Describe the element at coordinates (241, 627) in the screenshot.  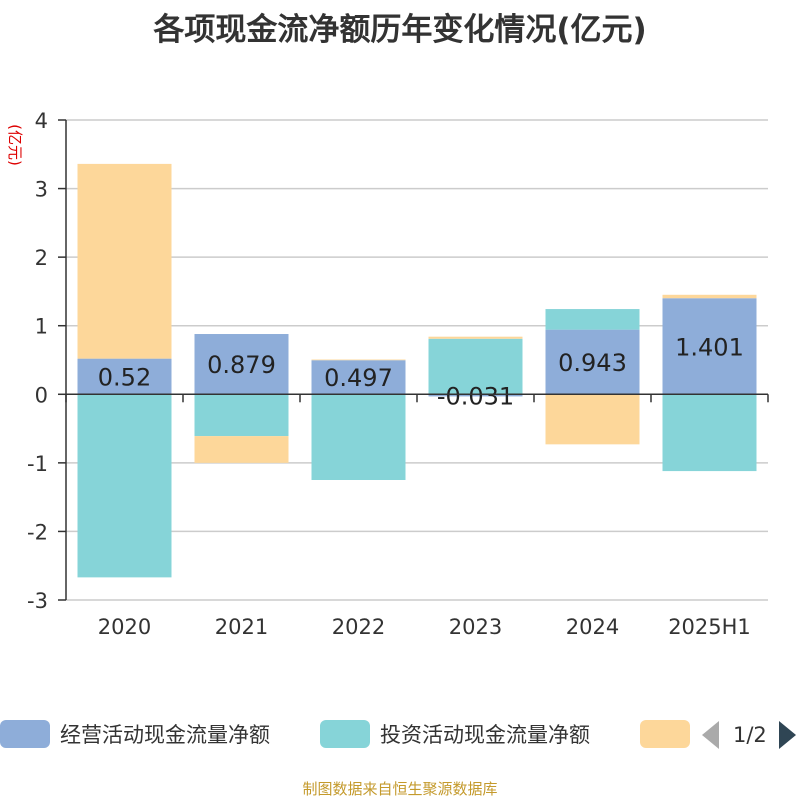
I see `x-axis-tick-label: 2021` at that location.